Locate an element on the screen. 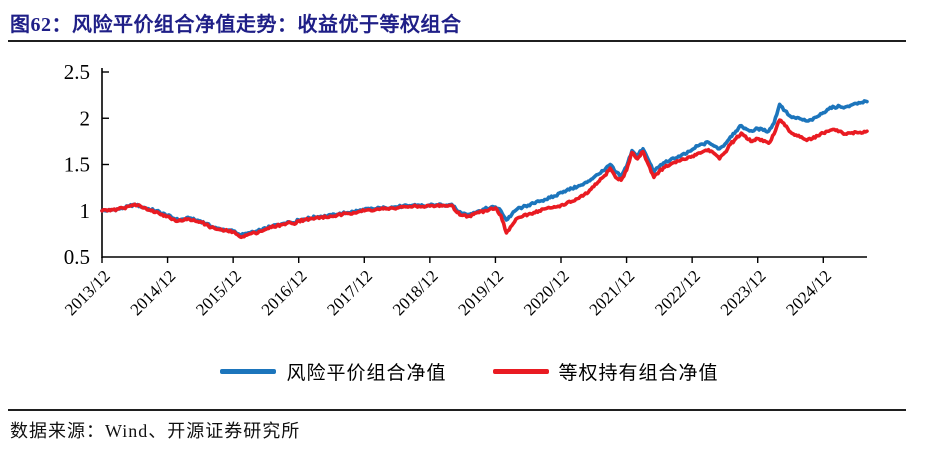  chart-legend: 风险平价组合净值 等权持有组合净值 is located at coordinates (469, 371).